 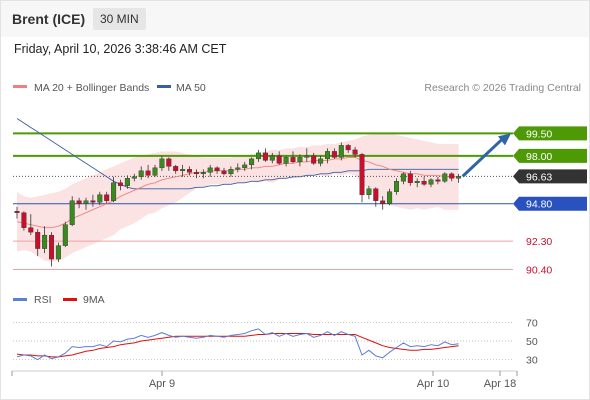 What do you see at coordinates (550, 176) in the screenshot?
I see `last-level-tag` at bounding box center [550, 176].